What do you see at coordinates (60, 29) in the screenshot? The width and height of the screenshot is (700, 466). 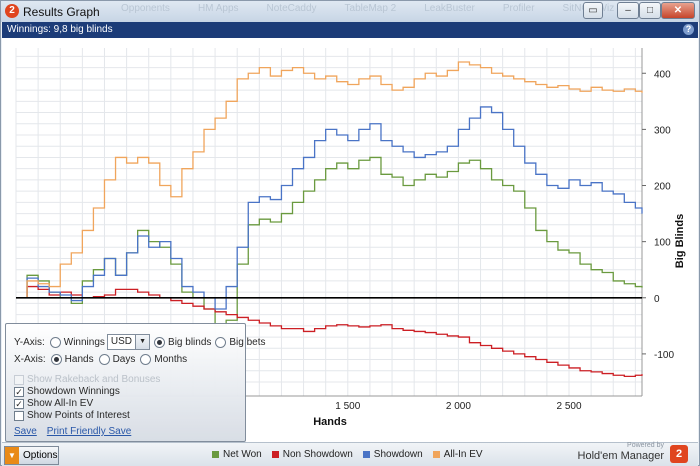 I see `winnings-summary: Winnings: 9,8 big blinds` at bounding box center [60, 29].